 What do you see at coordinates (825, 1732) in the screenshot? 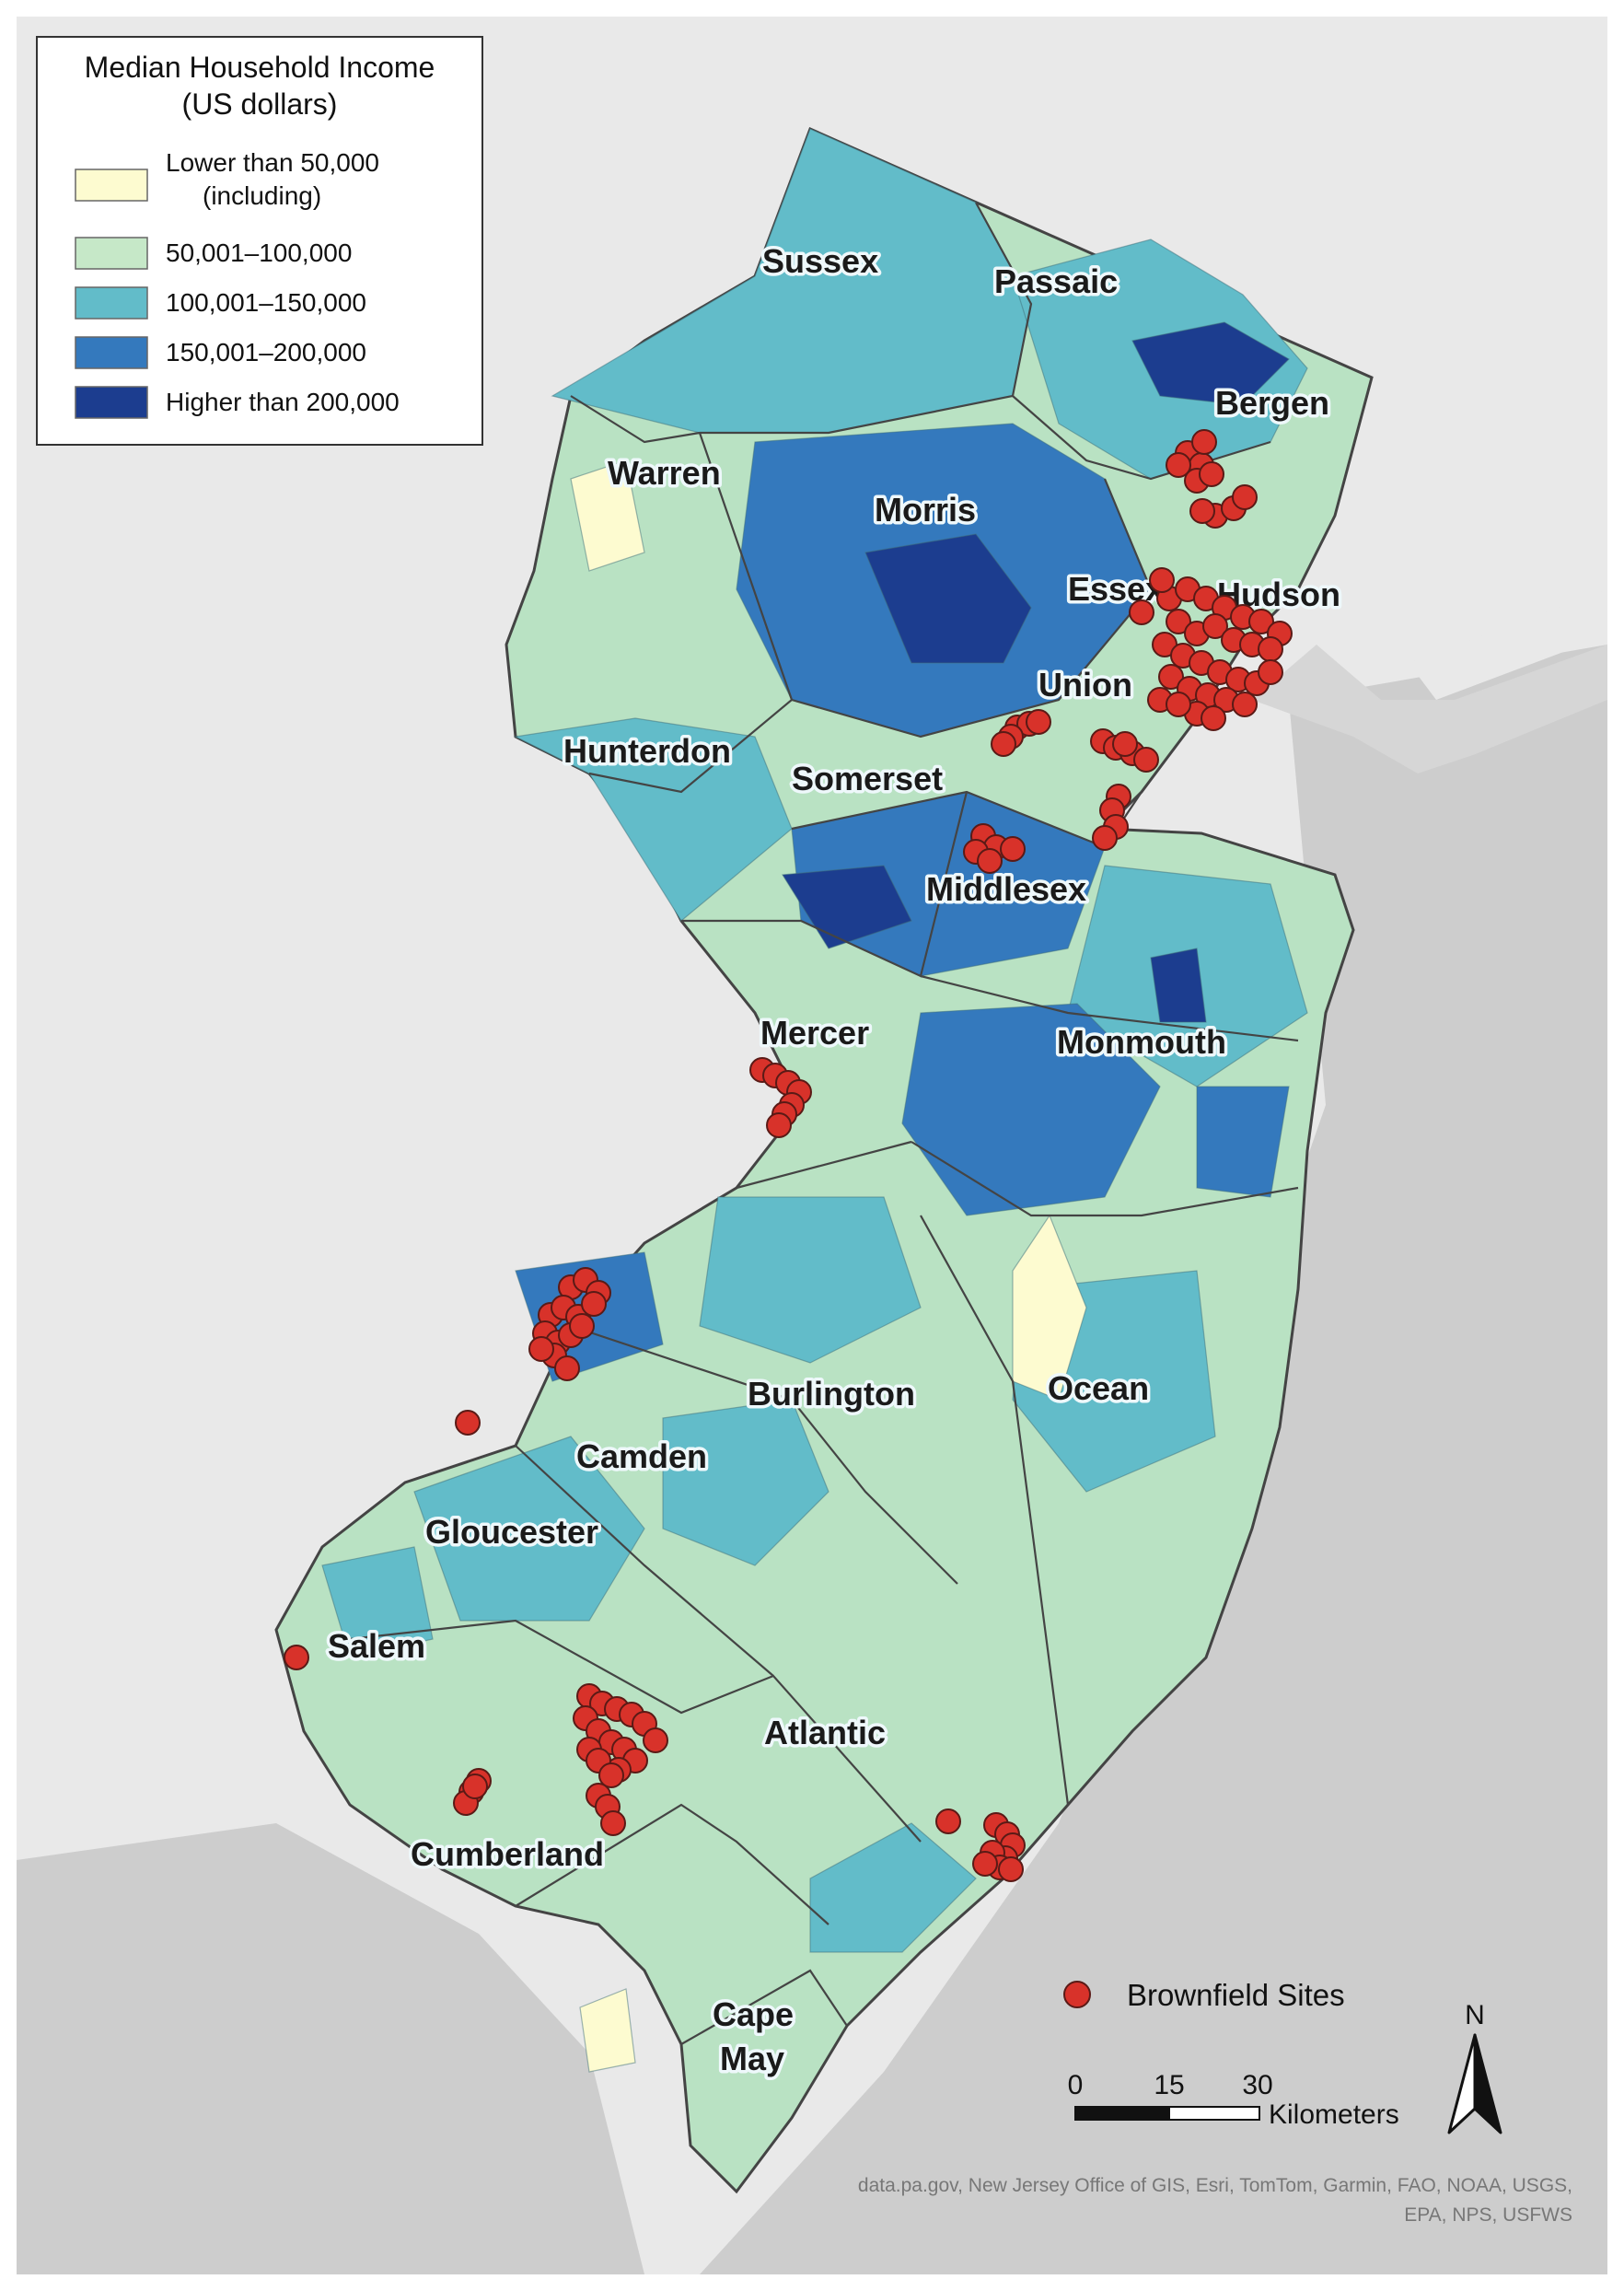
I see `county-label: Atlantic` at bounding box center [825, 1732].